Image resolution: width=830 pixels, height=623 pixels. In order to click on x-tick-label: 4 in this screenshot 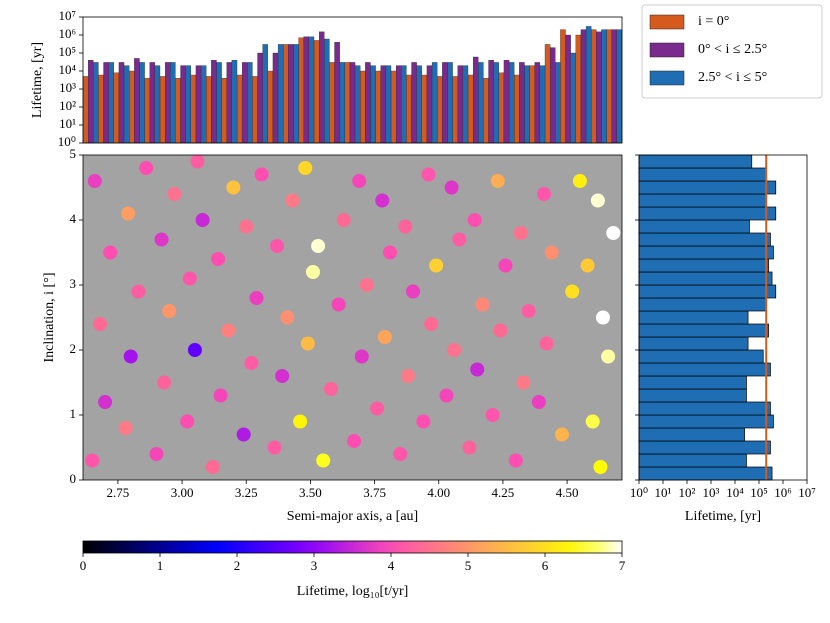, I will do `click(391, 565)`.